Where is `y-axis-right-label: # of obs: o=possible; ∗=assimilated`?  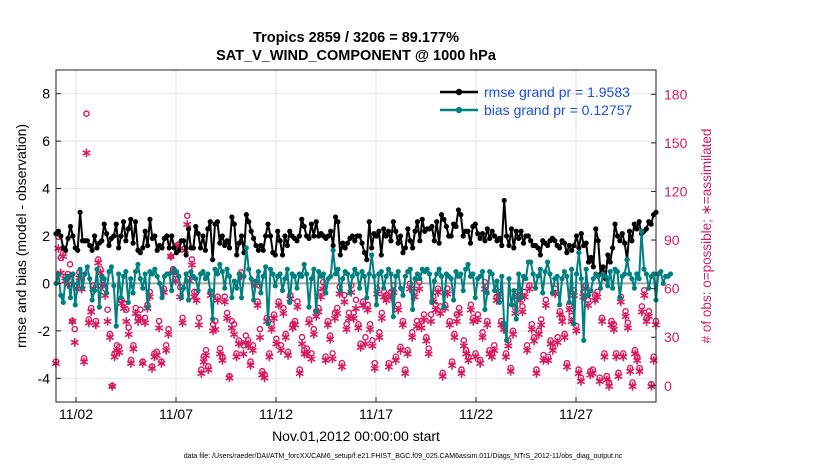 y-axis-right-label: # of obs: o=possible; ∗=assimilated is located at coordinates (706, 236).